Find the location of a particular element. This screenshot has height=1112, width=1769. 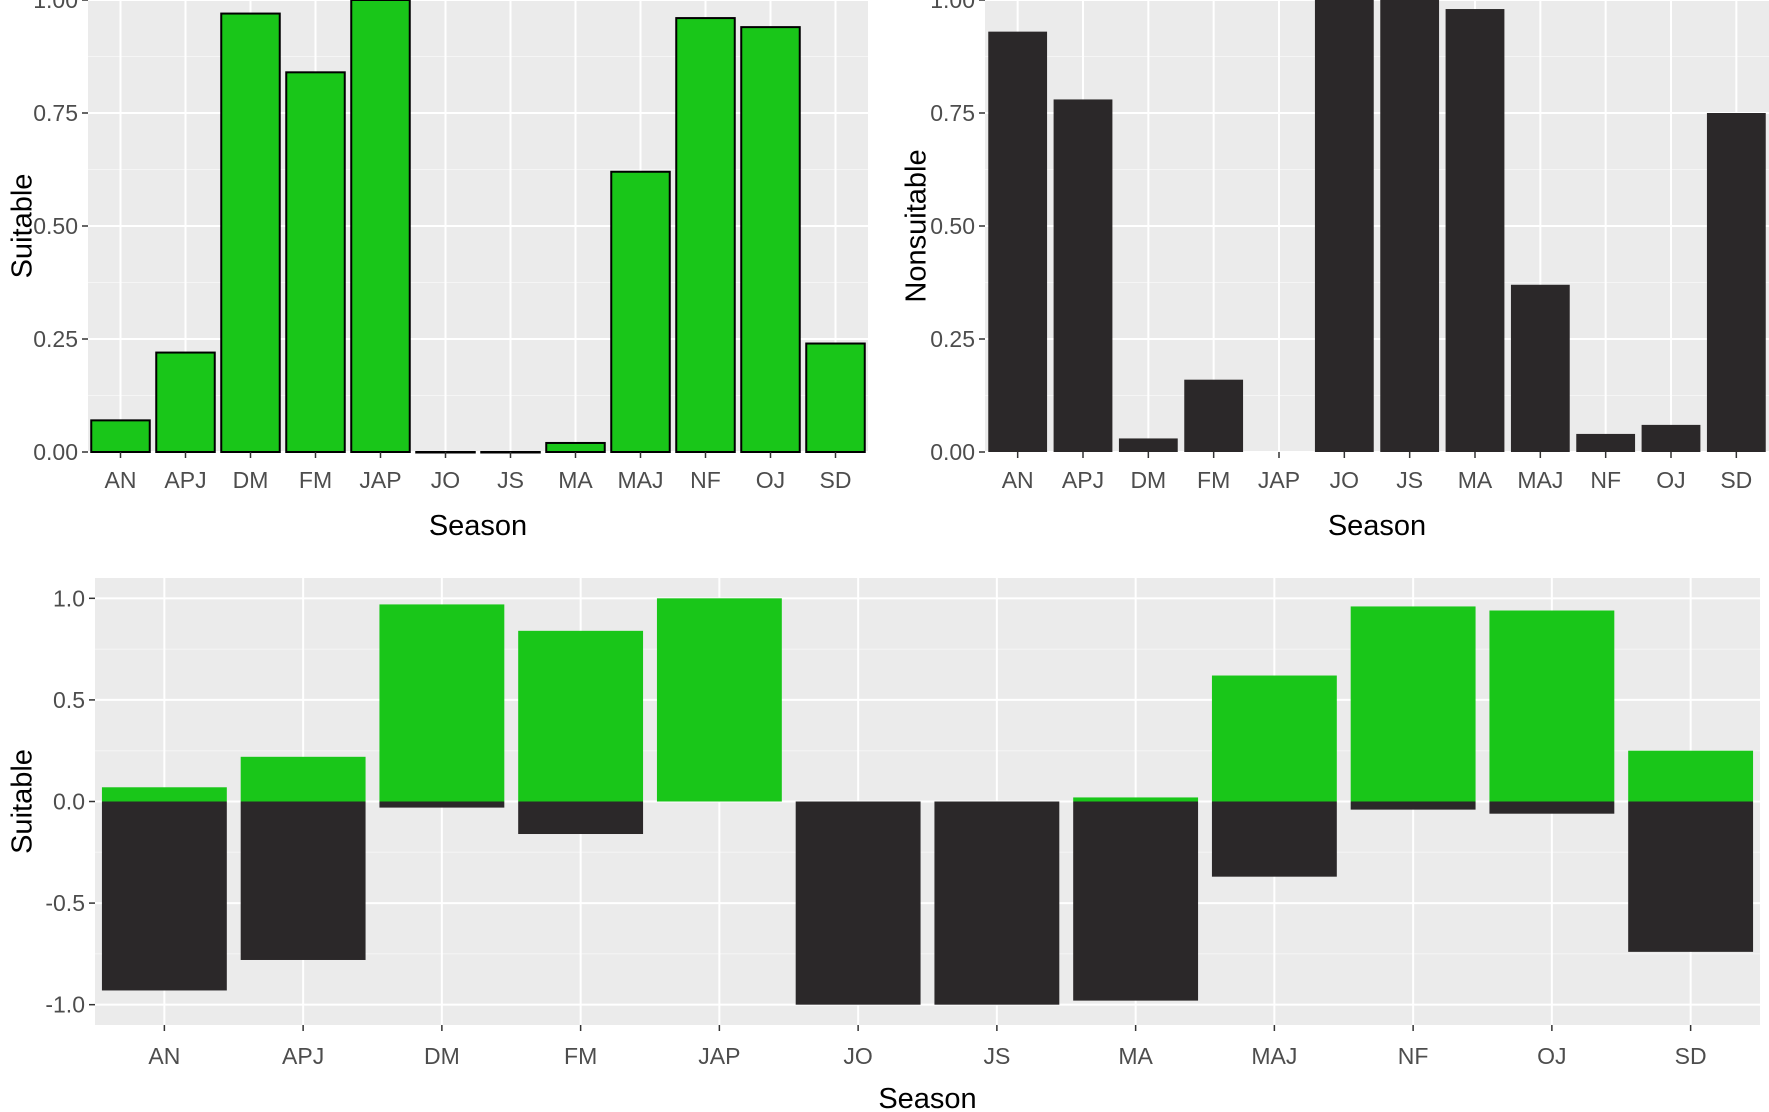

y-tick-label: 1.0 is located at coordinates (69, 598).